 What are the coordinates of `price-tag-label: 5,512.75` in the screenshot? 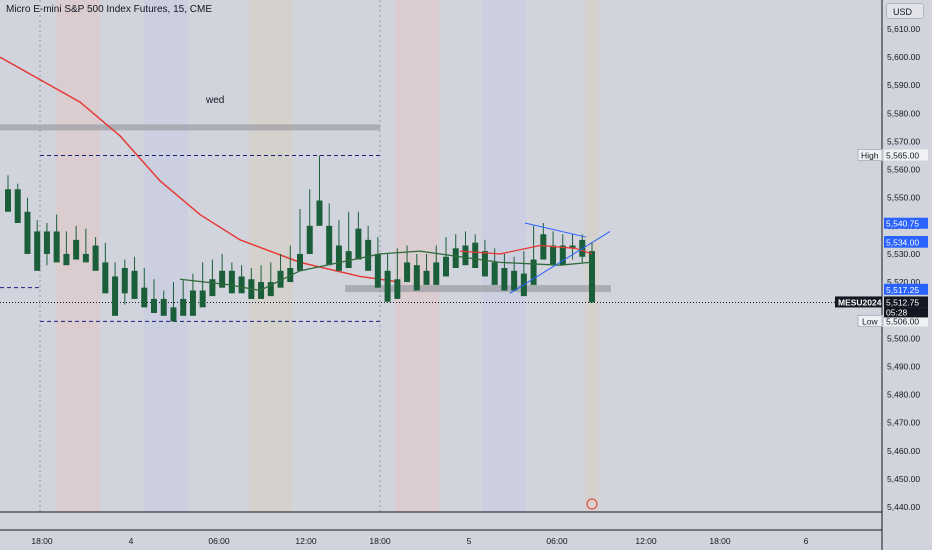 It's located at (902, 302).